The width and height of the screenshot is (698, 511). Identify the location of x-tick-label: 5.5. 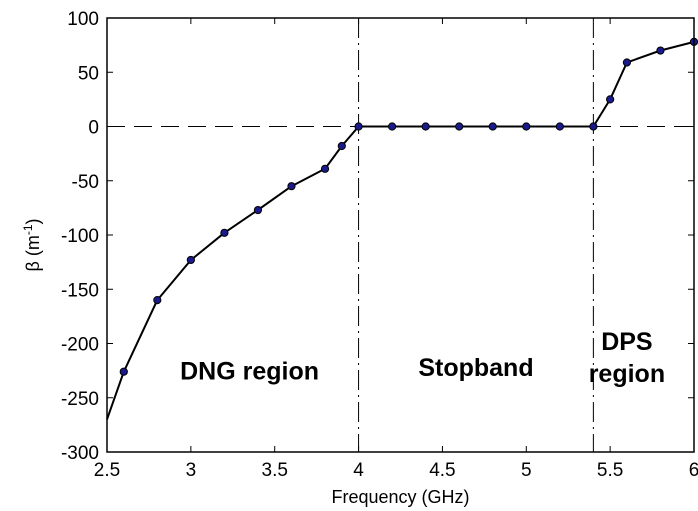
(610, 470).